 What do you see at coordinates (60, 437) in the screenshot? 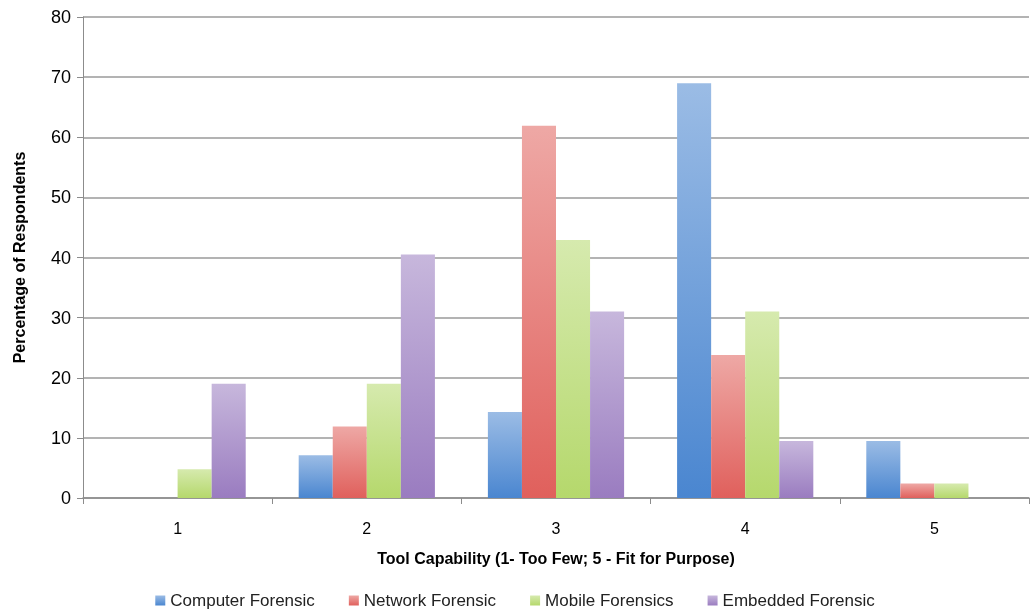
I see `y-tick-label: 10` at bounding box center [60, 437].